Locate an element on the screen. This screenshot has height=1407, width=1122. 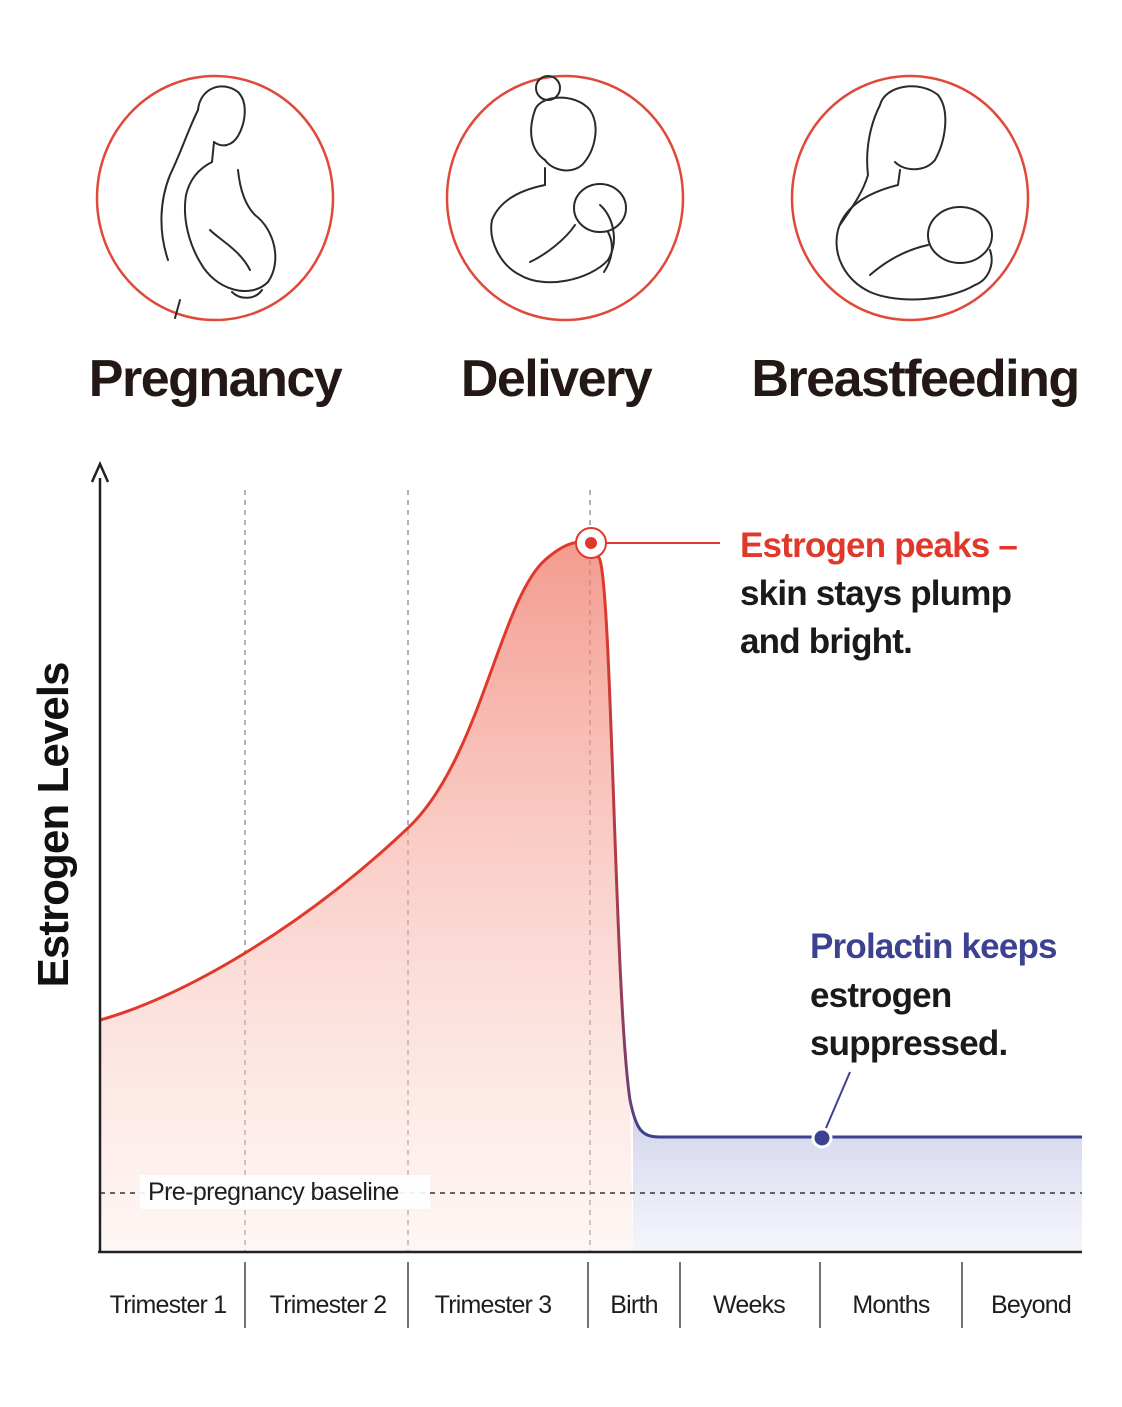
peak-annotation: and bright. is located at coordinates (826, 641).